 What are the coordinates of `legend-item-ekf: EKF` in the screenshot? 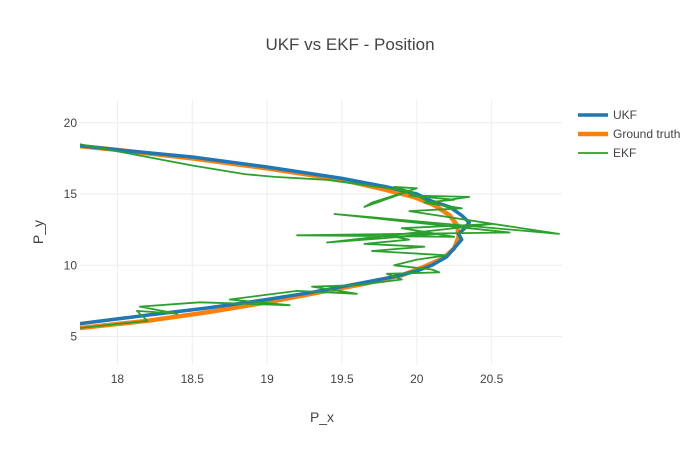 It's located at (607, 153).